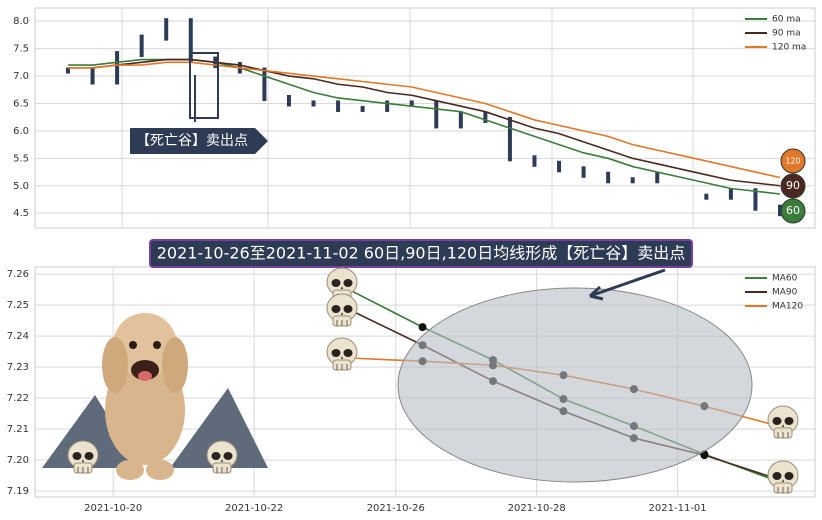 The image size is (822, 520). I want to click on legend-label: MA120, so click(787, 307).